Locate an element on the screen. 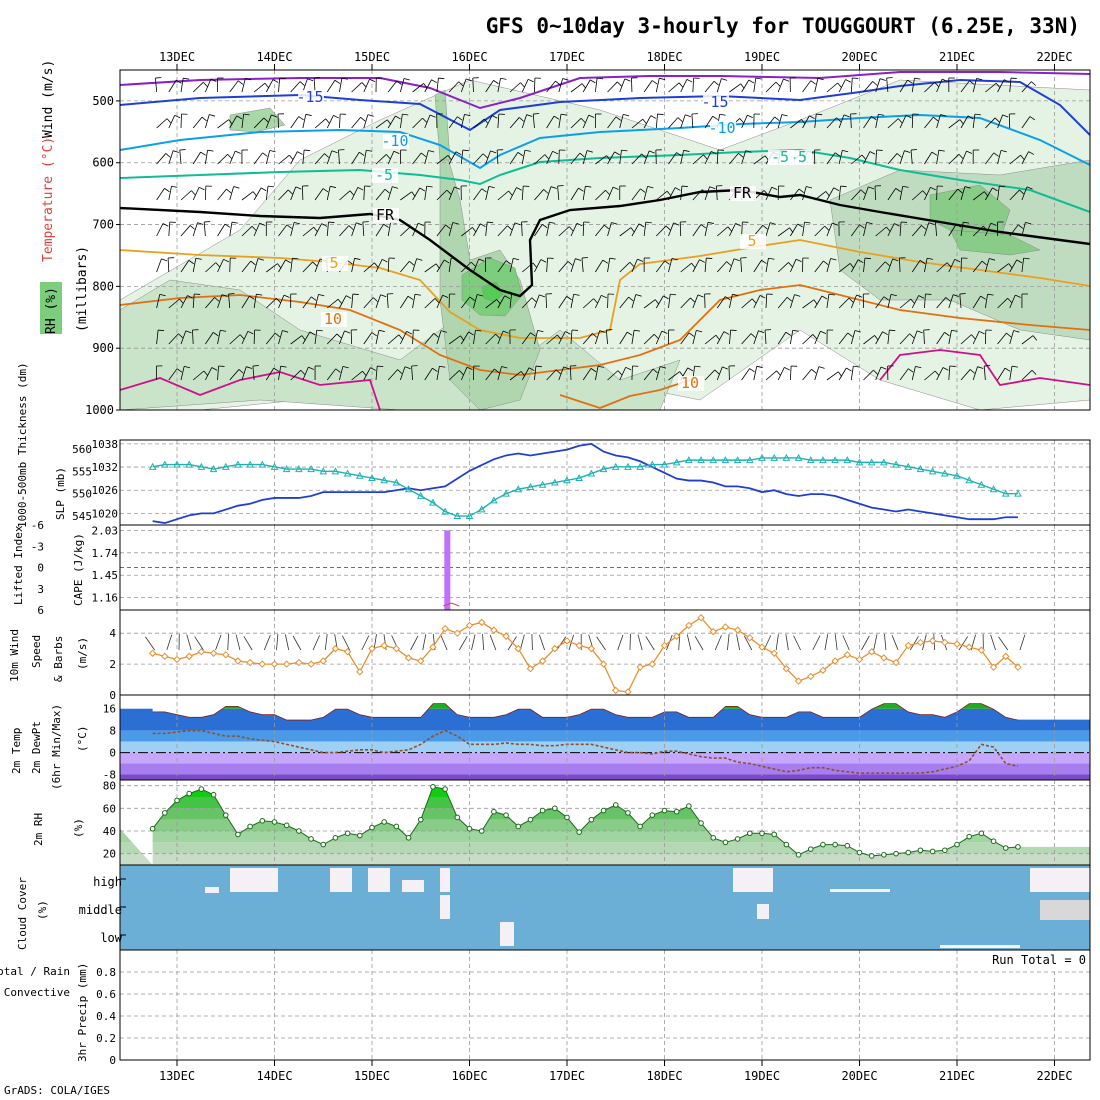 The width and height of the screenshot is (1100, 1100). wind10m-frame is located at coordinates (605, 652).